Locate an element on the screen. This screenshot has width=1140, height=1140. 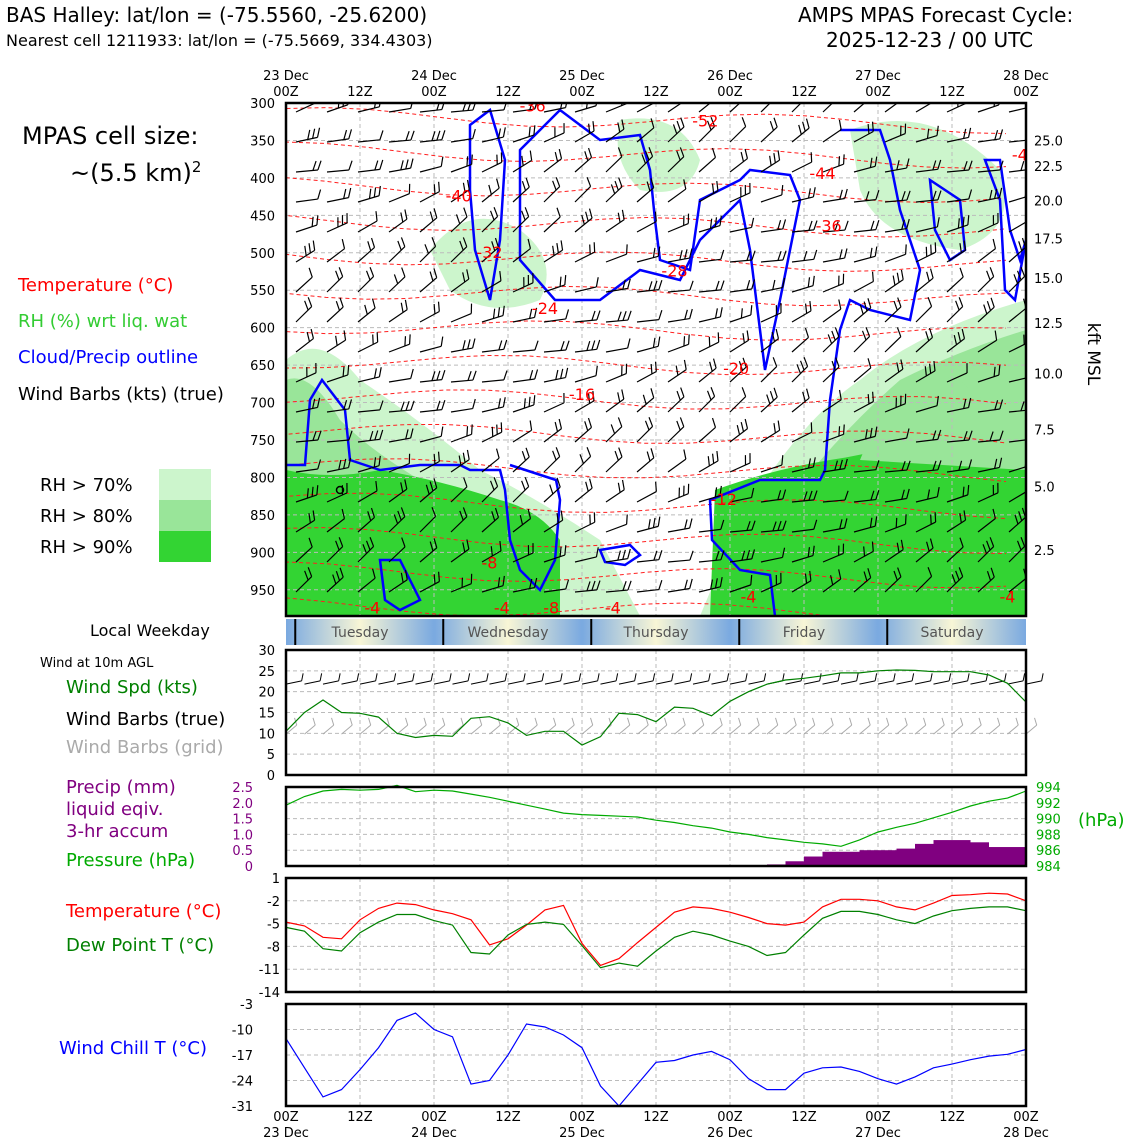
legend-rh70-label: RH > 70% is located at coordinates (86, 485).